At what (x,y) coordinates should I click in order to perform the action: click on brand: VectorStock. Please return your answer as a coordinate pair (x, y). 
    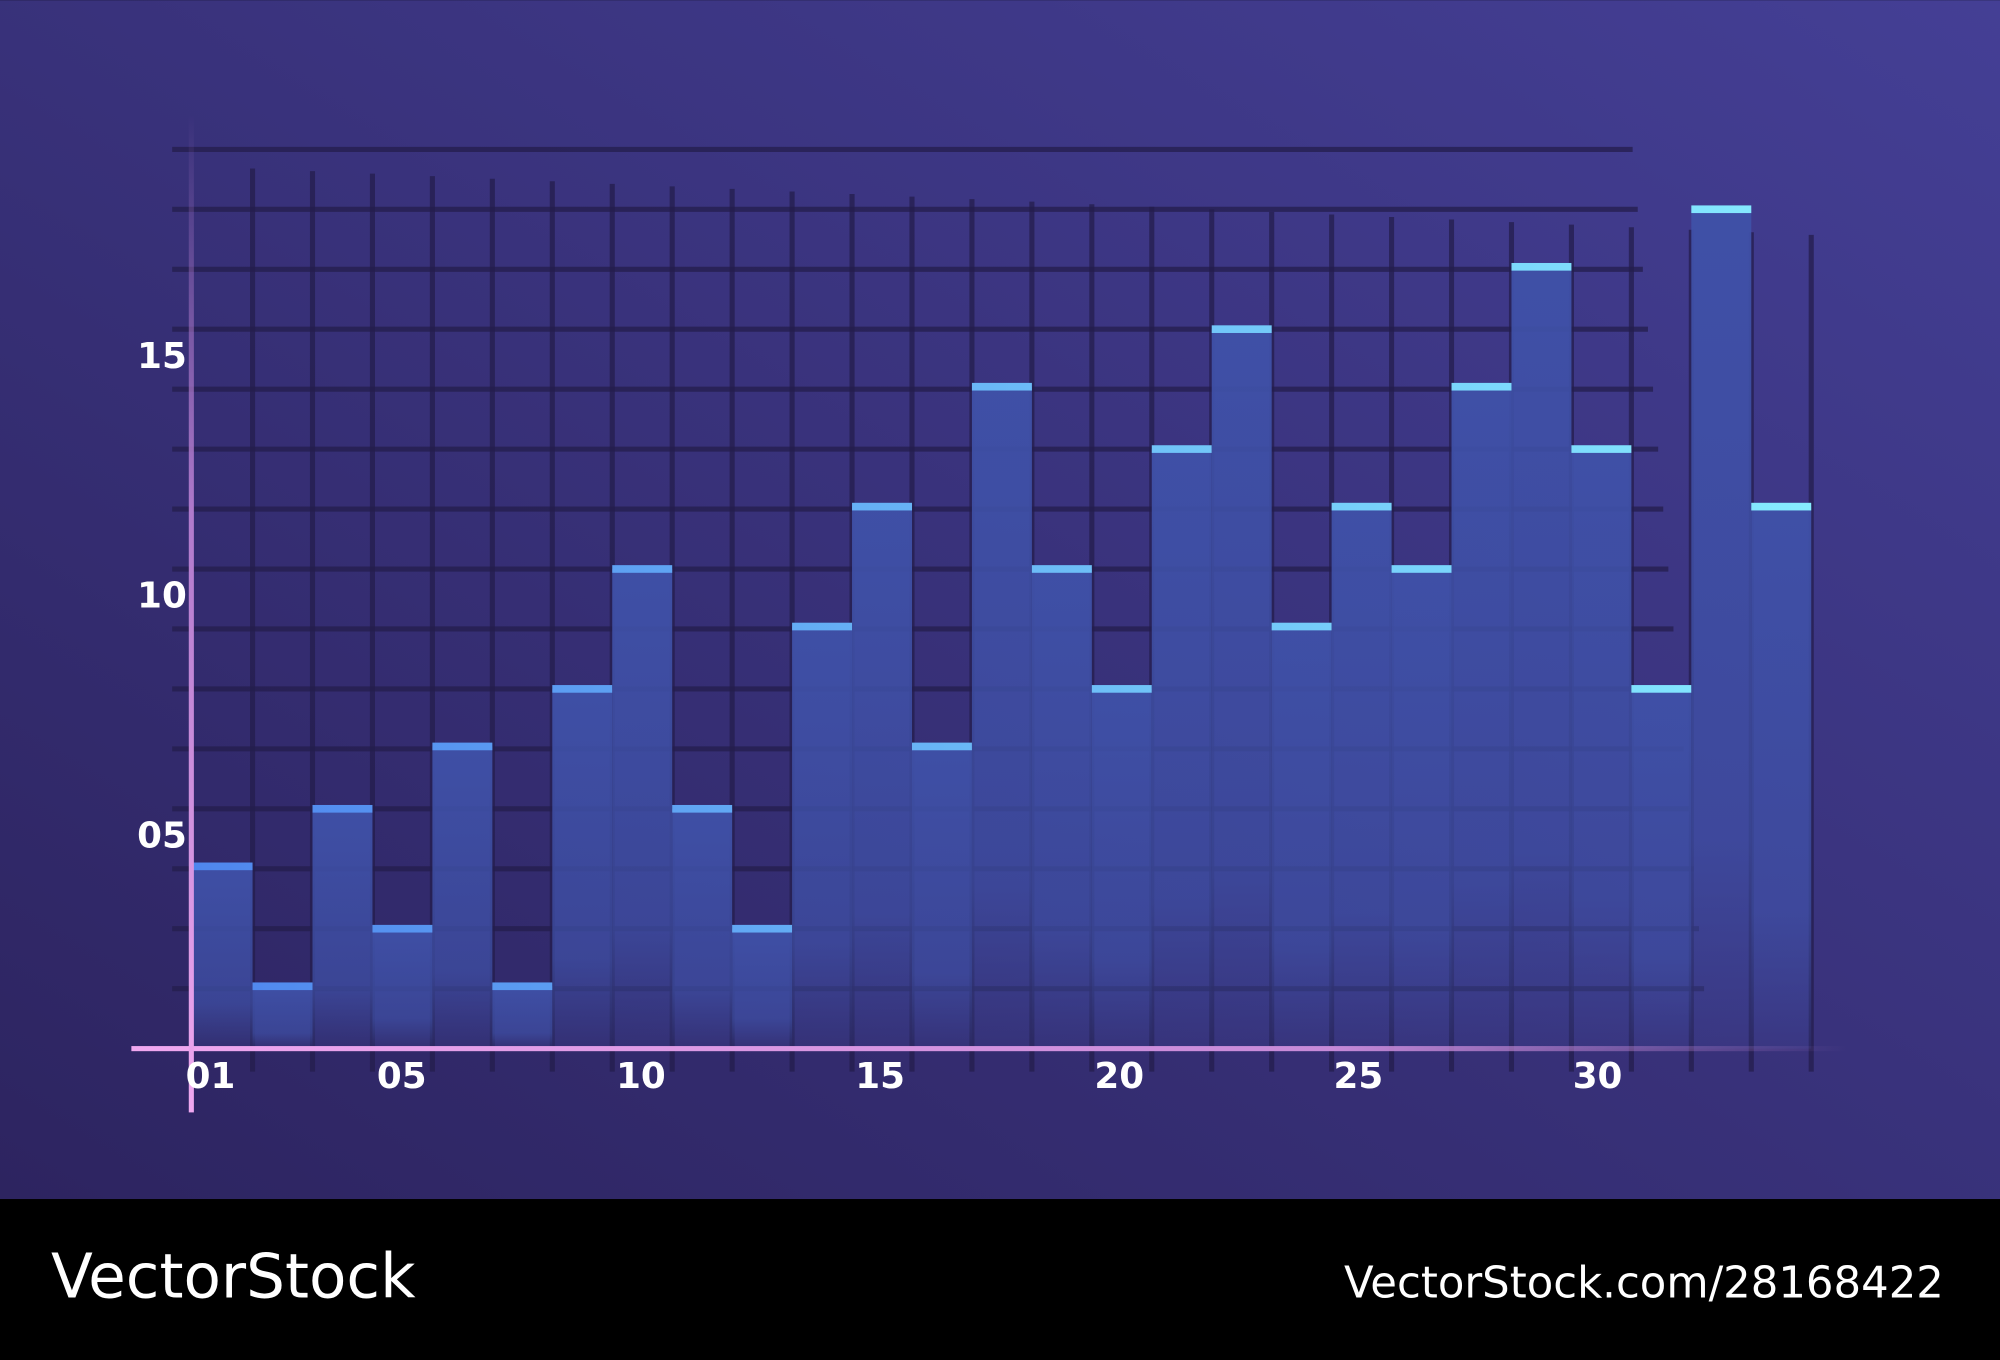
    Looking at the image, I should click on (233, 1276).